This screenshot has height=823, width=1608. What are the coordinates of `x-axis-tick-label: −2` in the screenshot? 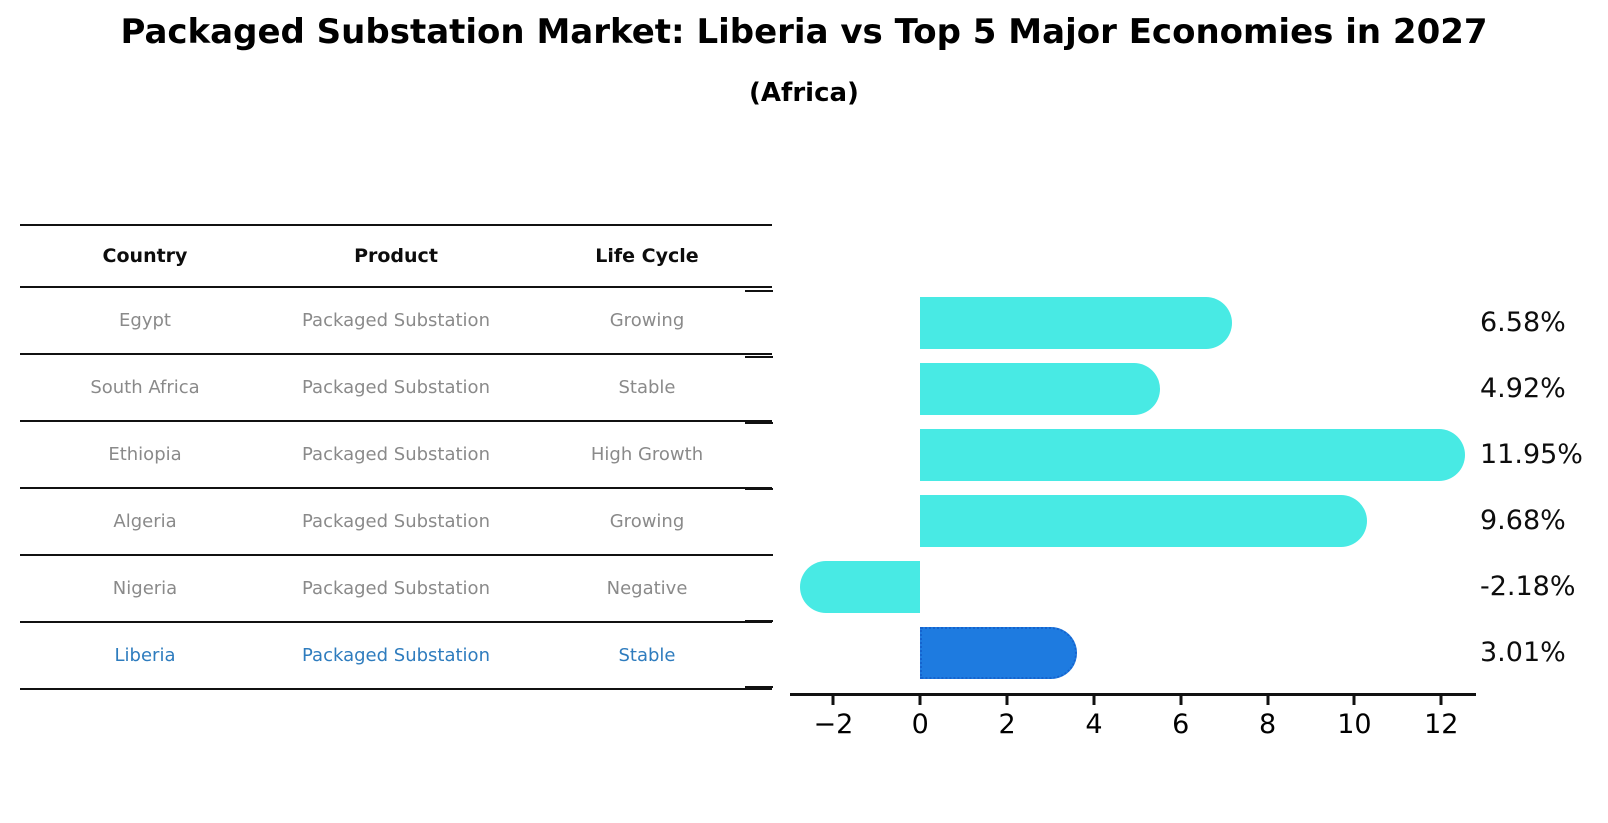 It's located at (833, 724).